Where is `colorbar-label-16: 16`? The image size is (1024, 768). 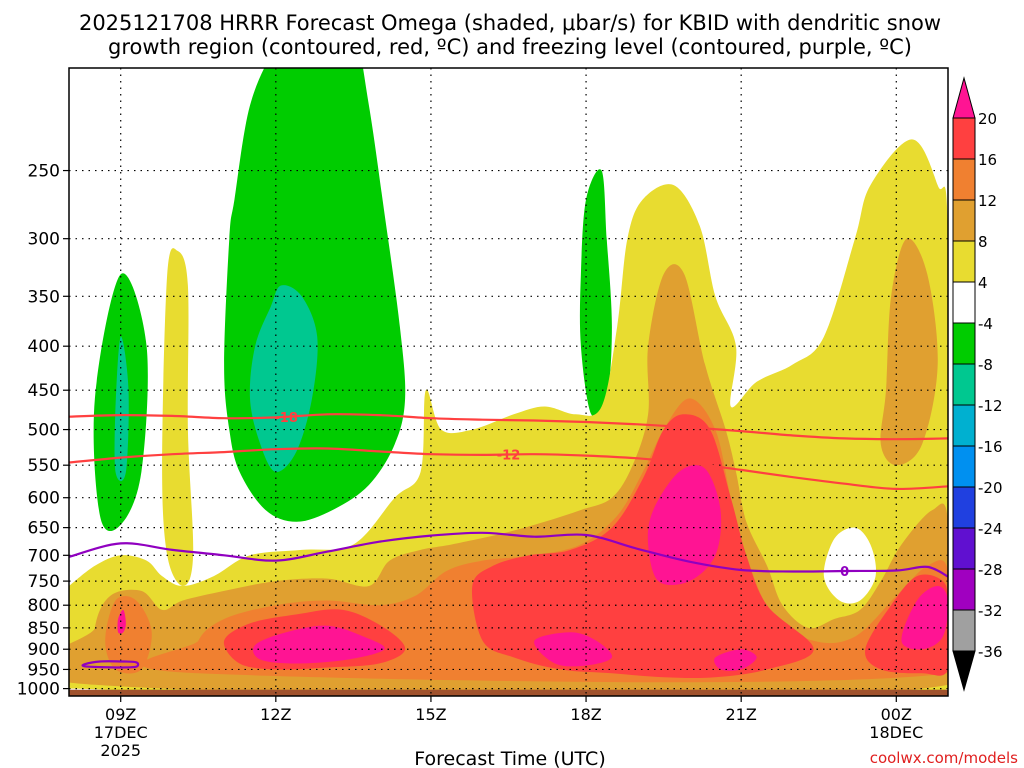
colorbar-label-16: 16 is located at coordinates (987, 160).